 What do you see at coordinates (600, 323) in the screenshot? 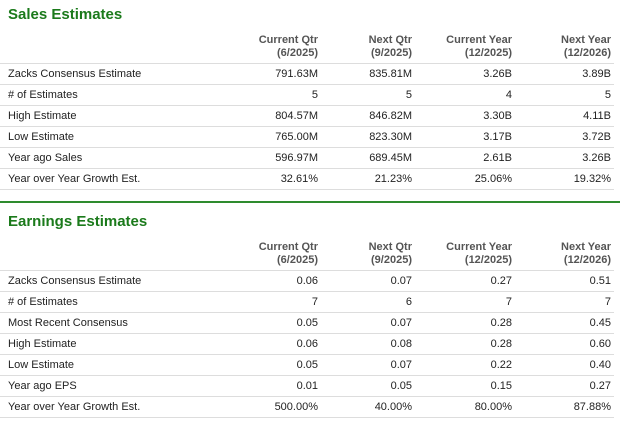
I see `cell: 0.45` at bounding box center [600, 323].